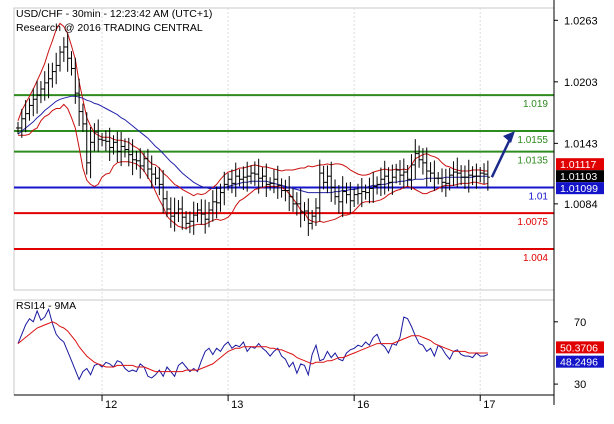 This screenshot has height=424, width=614. Describe the element at coordinates (532, 222) in the screenshot. I see `level-label: 1.0075` at that location.